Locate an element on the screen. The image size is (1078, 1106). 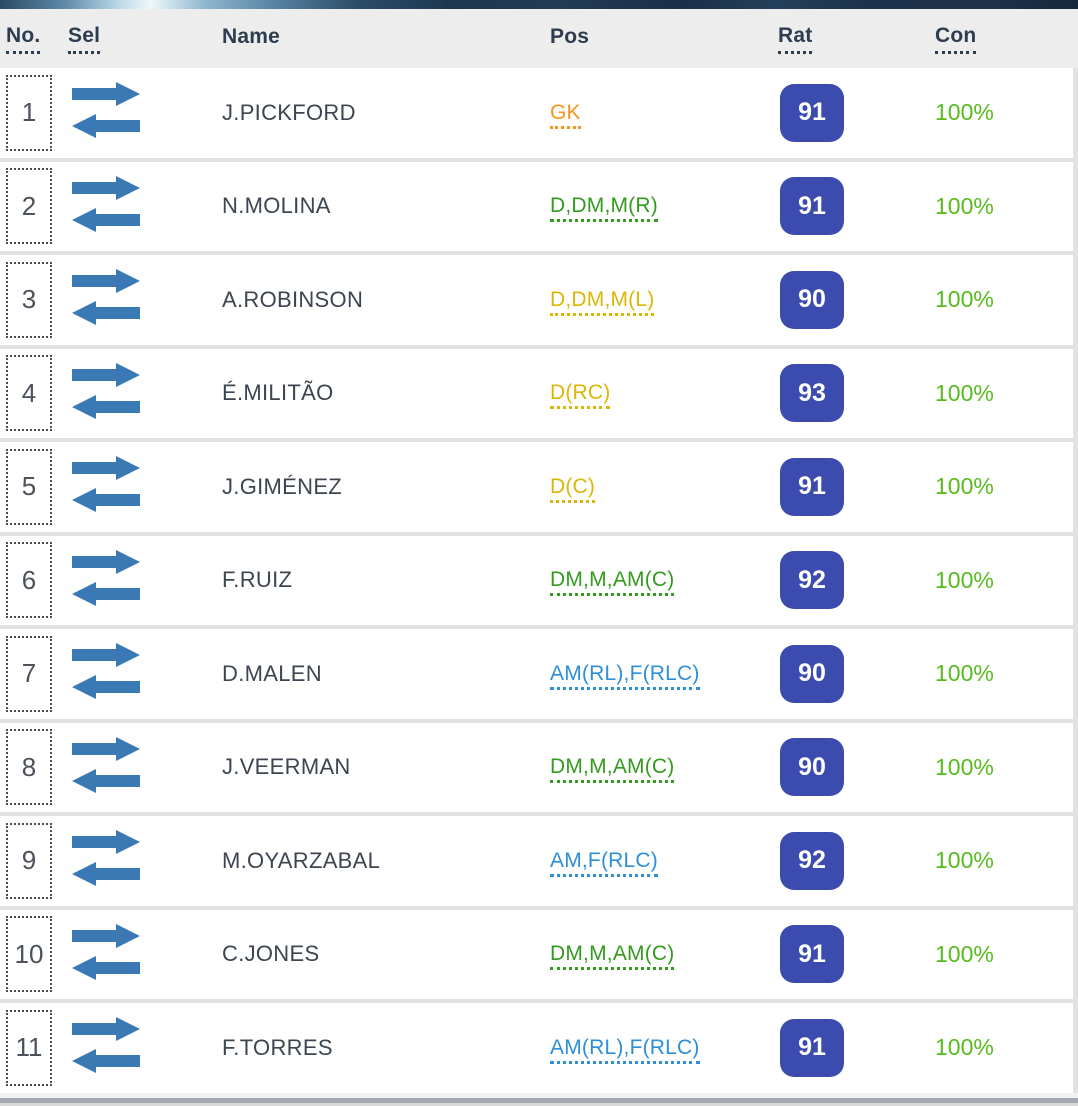
table-row: 8 J.VEERMAN DM,M,AM(C) 90 100% is located at coordinates (536, 767).